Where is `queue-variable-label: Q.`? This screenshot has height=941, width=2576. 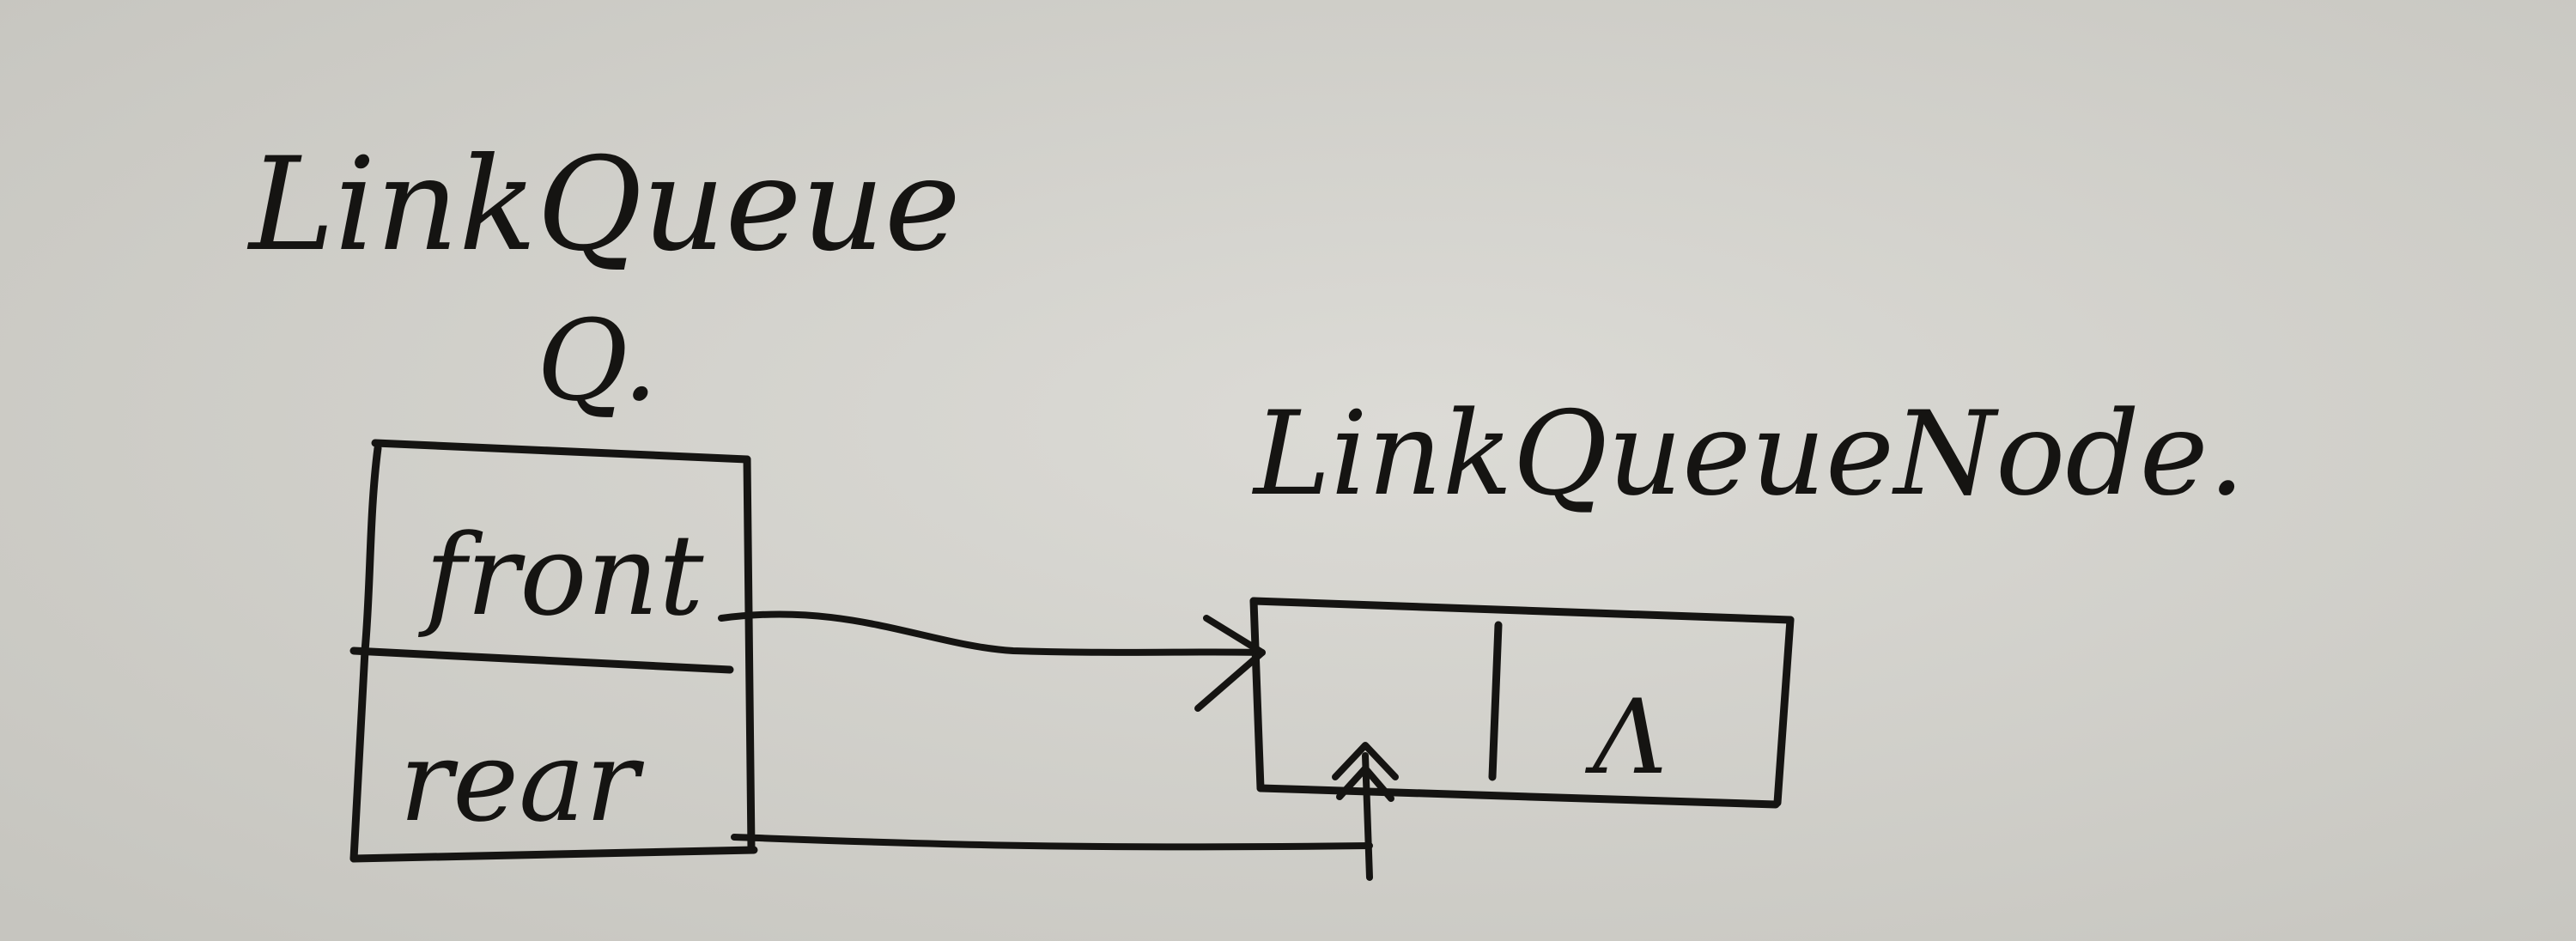
queue-variable-label: Q. is located at coordinates (597, 360).